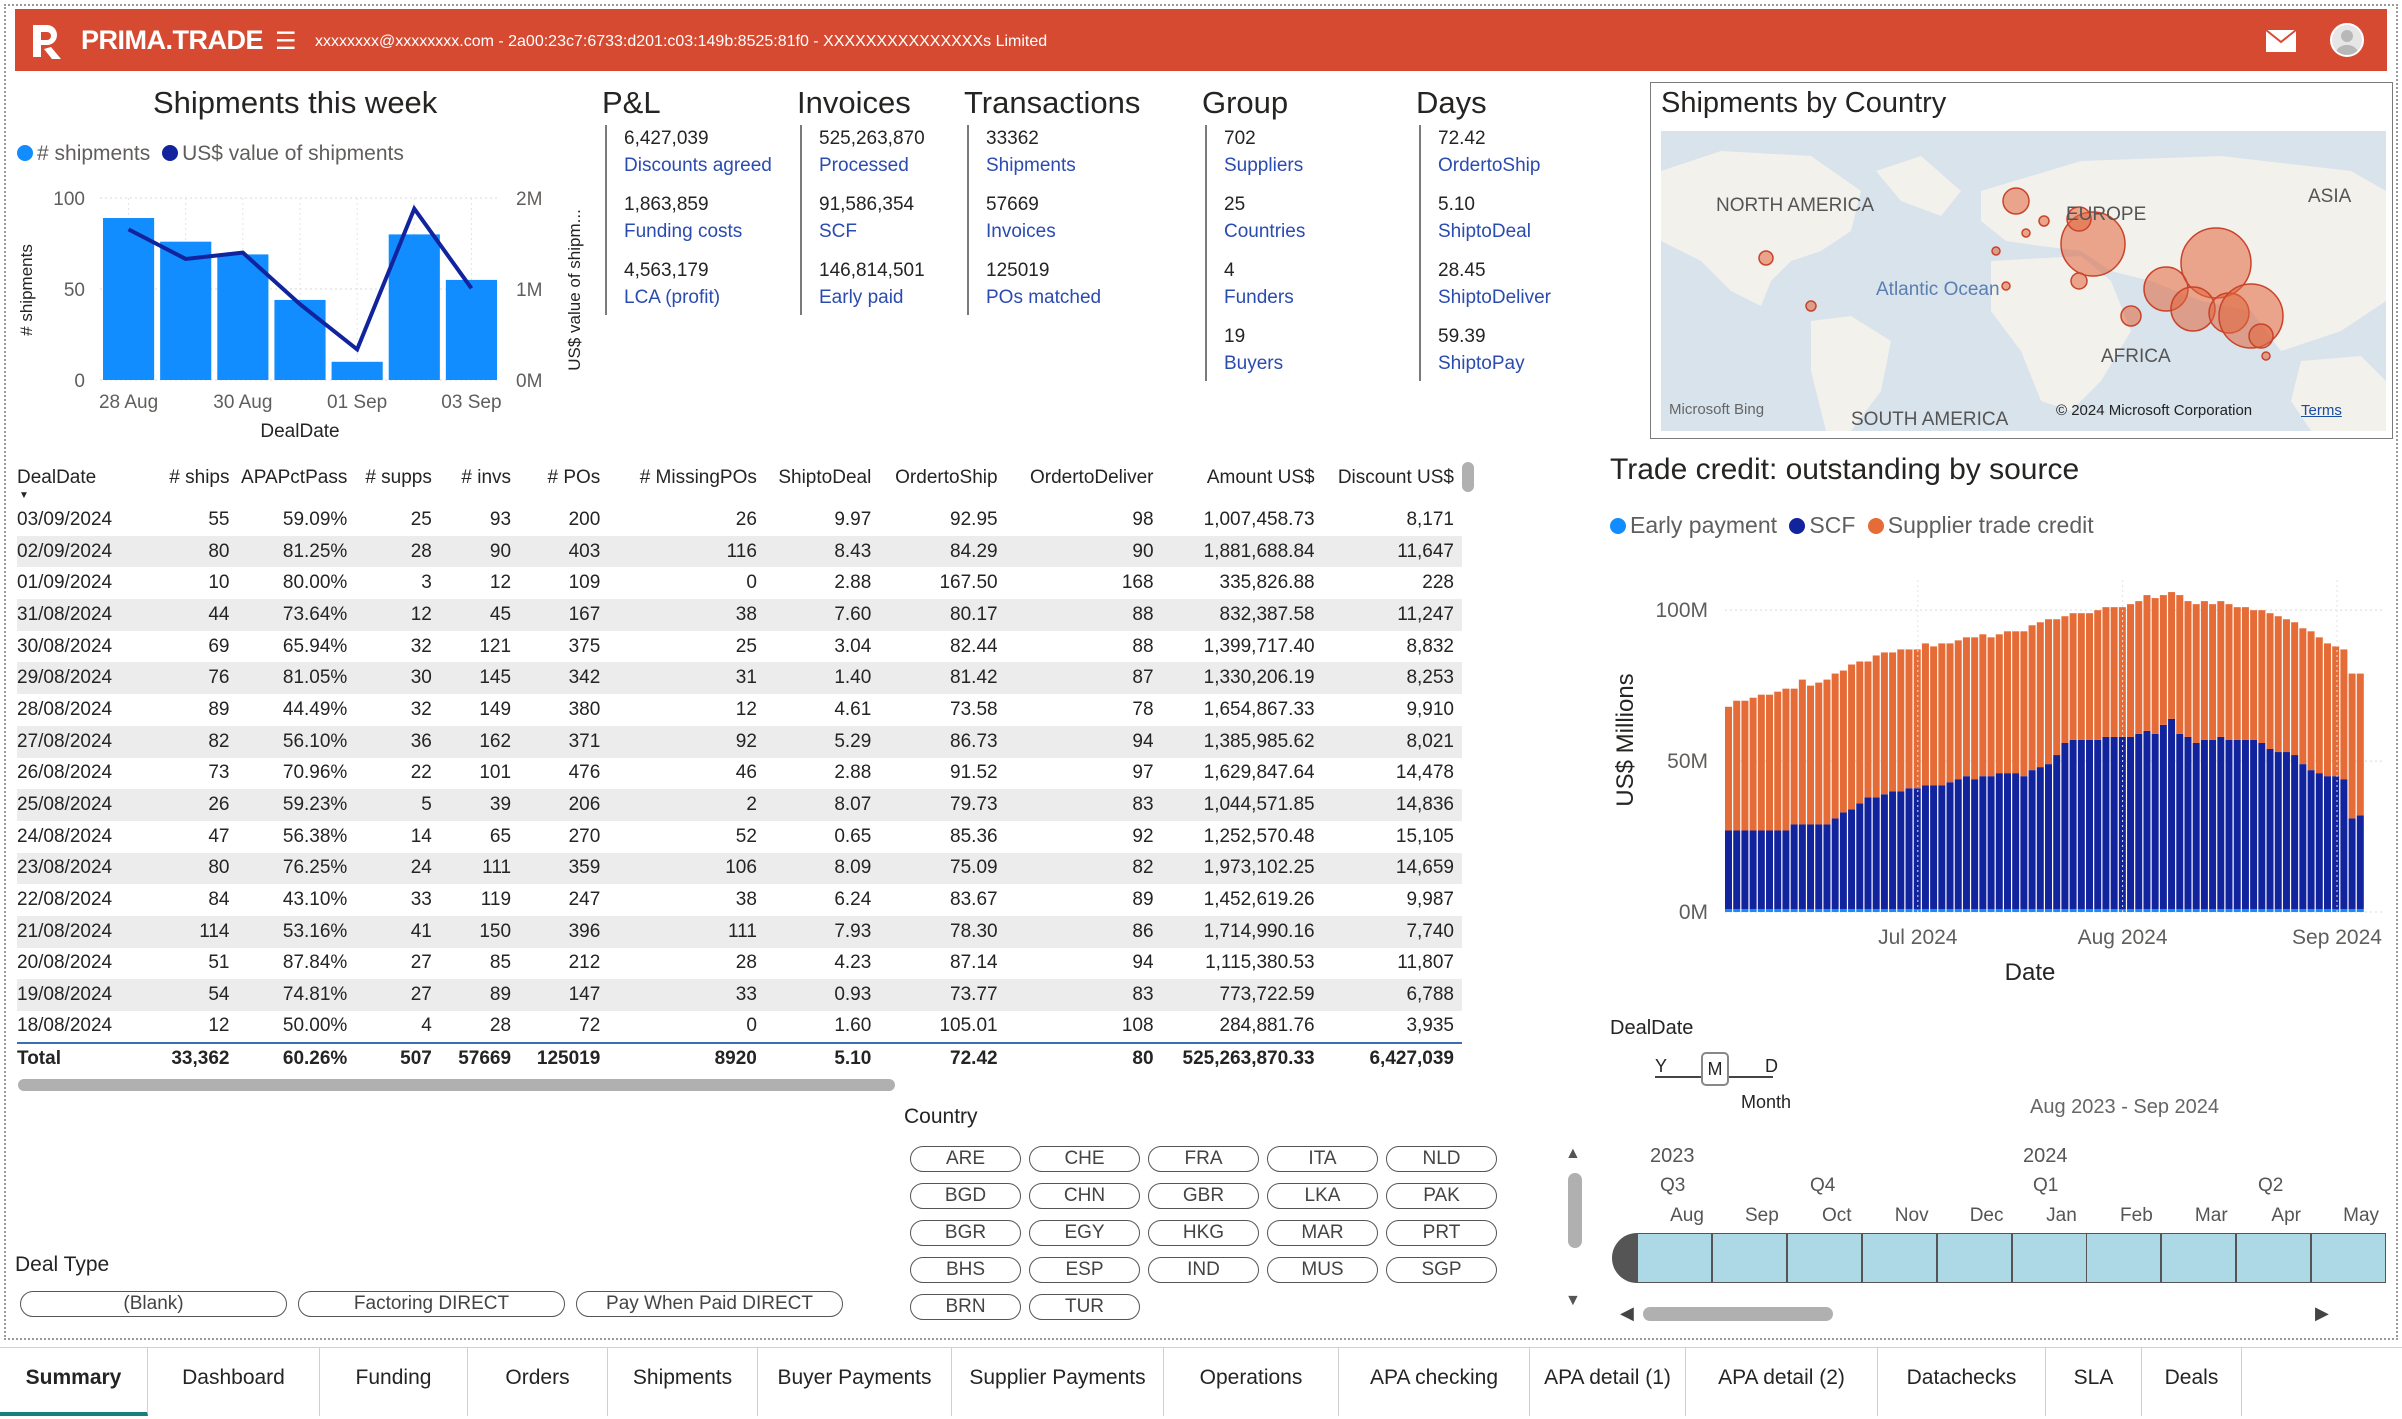 The image size is (2402, 1419). Describe the element at coordinates (186, 310) in the screenshot. I see `bar-shipments-29-aug` at that location.